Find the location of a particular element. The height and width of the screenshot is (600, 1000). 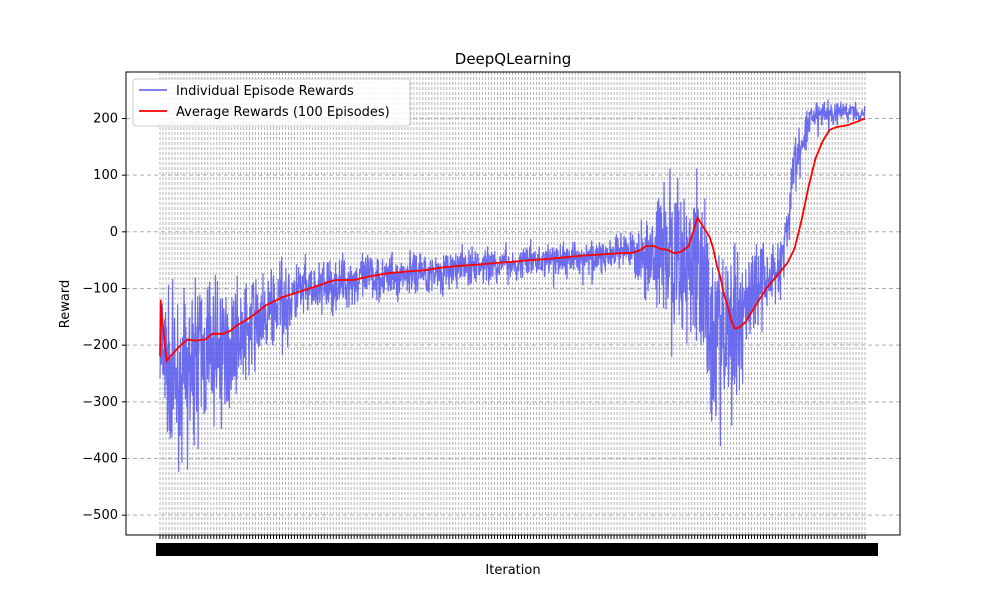

legend-box is located at coordinates (271, 102).